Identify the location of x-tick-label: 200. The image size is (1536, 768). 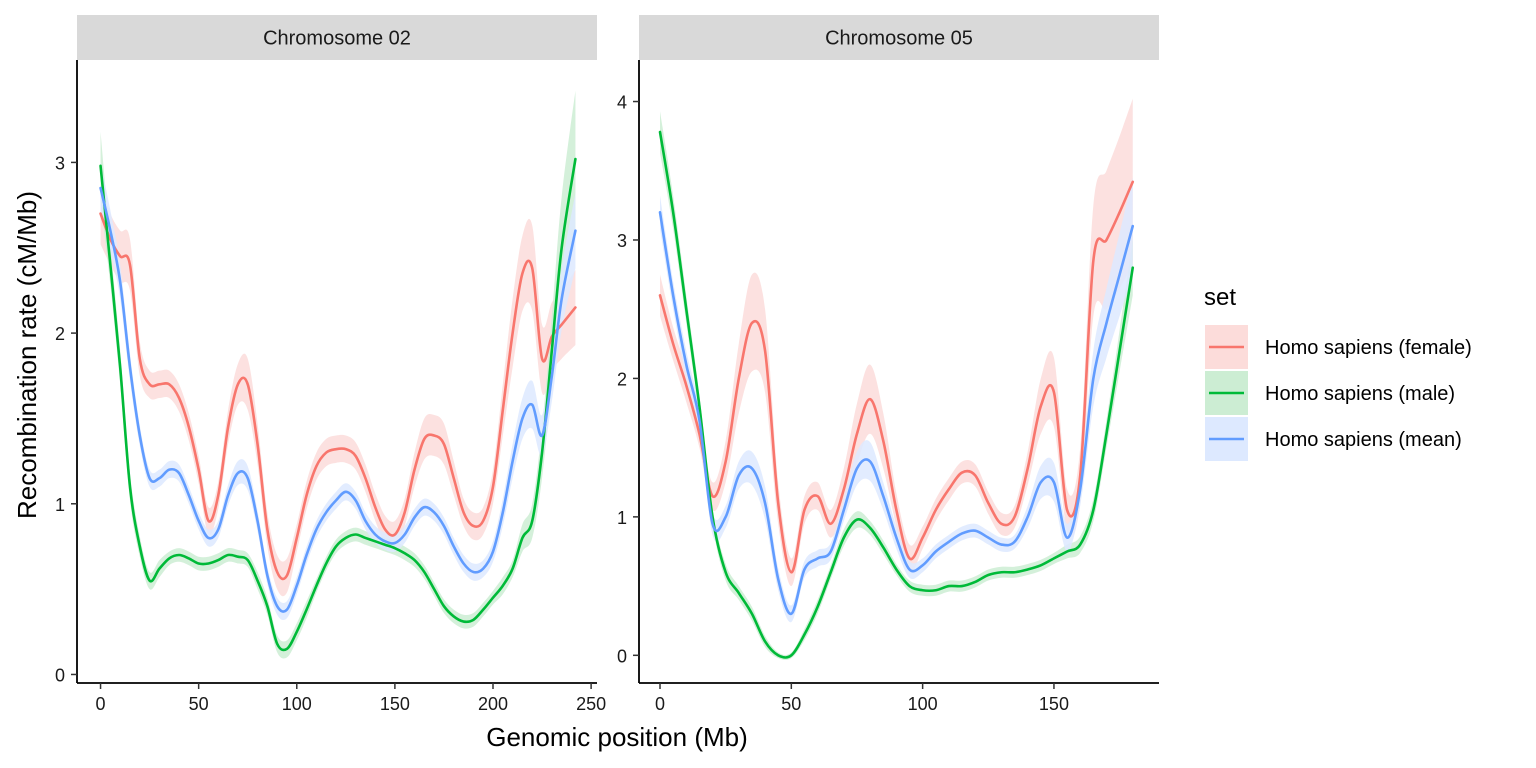
(493, 704).